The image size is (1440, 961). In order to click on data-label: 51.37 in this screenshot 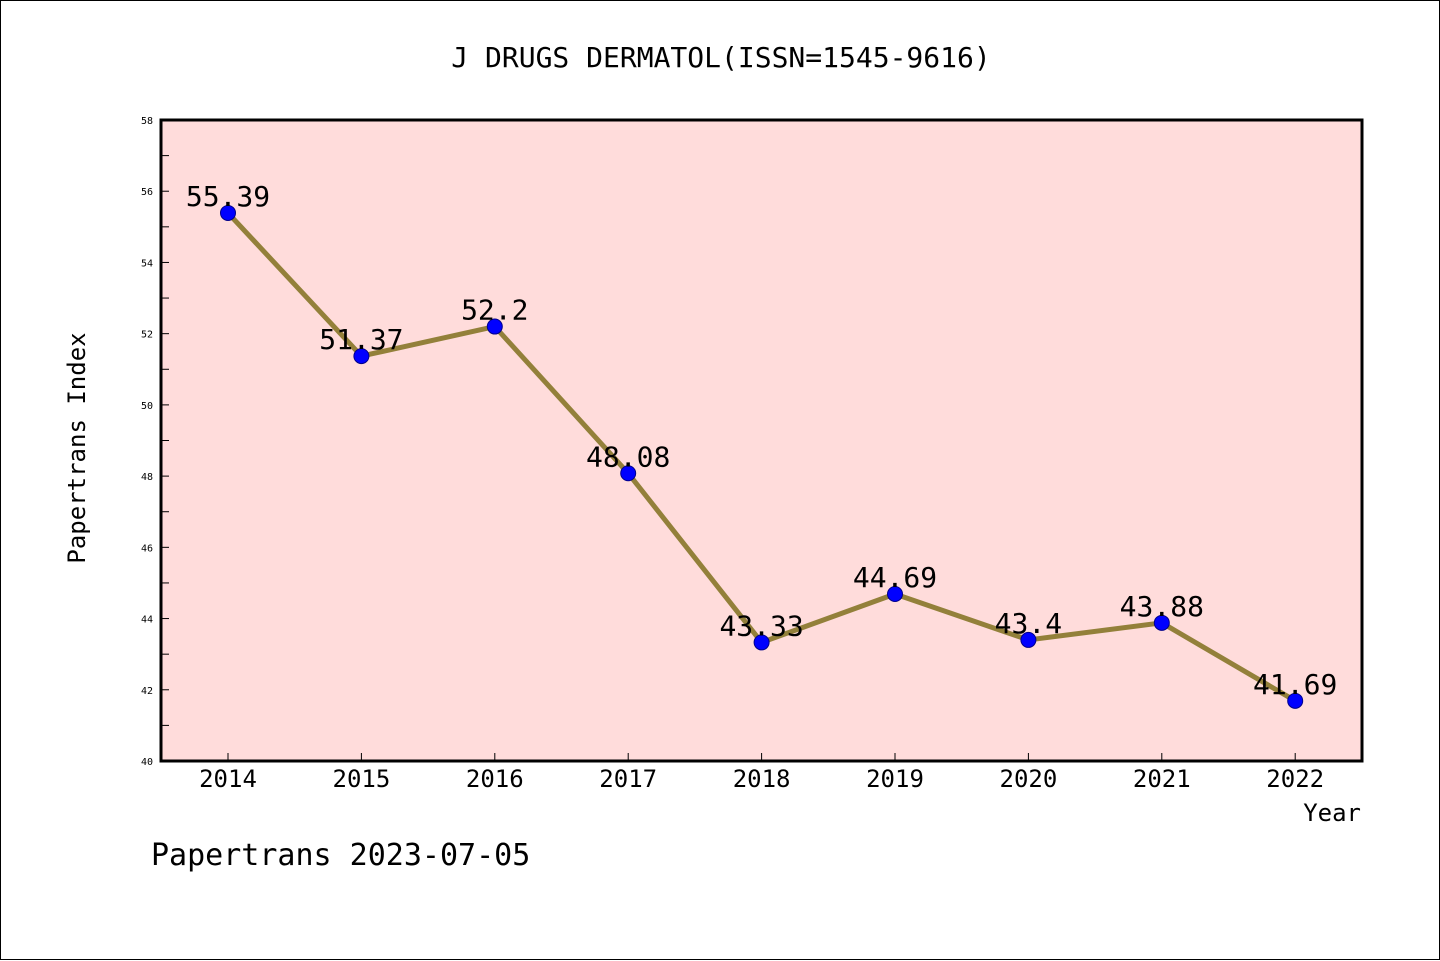, I will do `click(361, 339)`.